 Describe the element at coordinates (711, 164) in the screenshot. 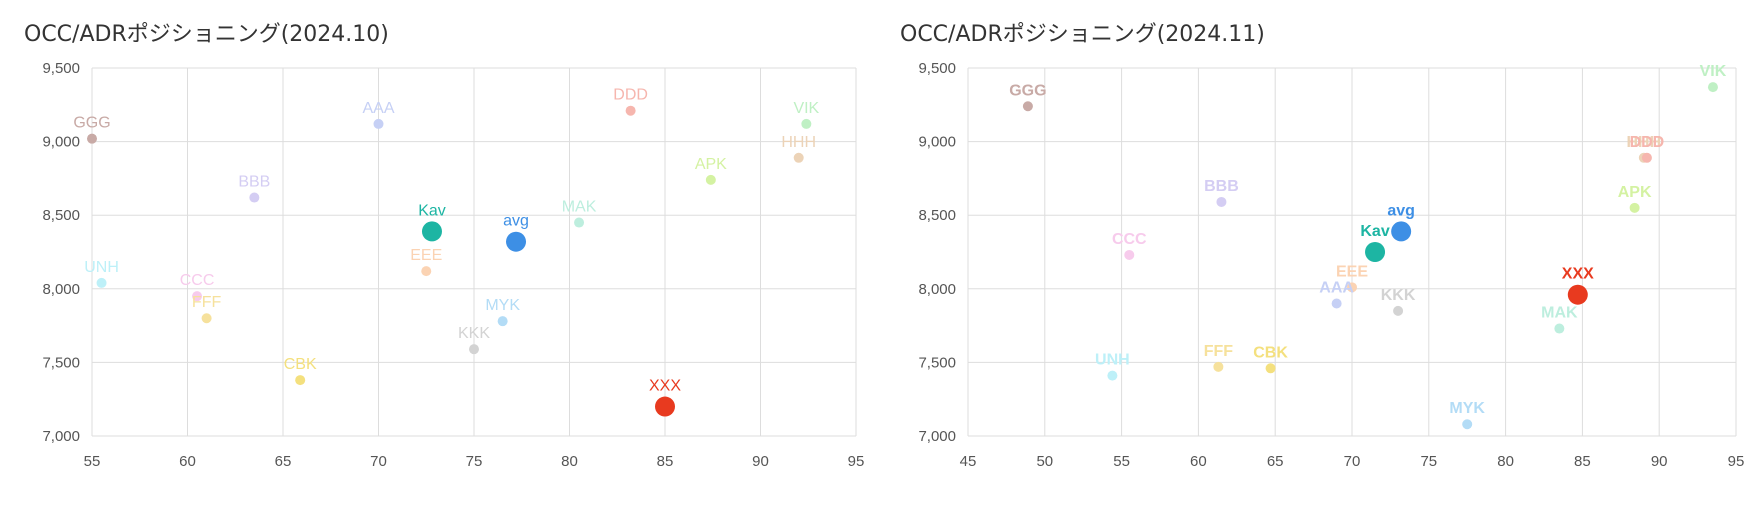

I see `point-label-apk: APK` at that location.